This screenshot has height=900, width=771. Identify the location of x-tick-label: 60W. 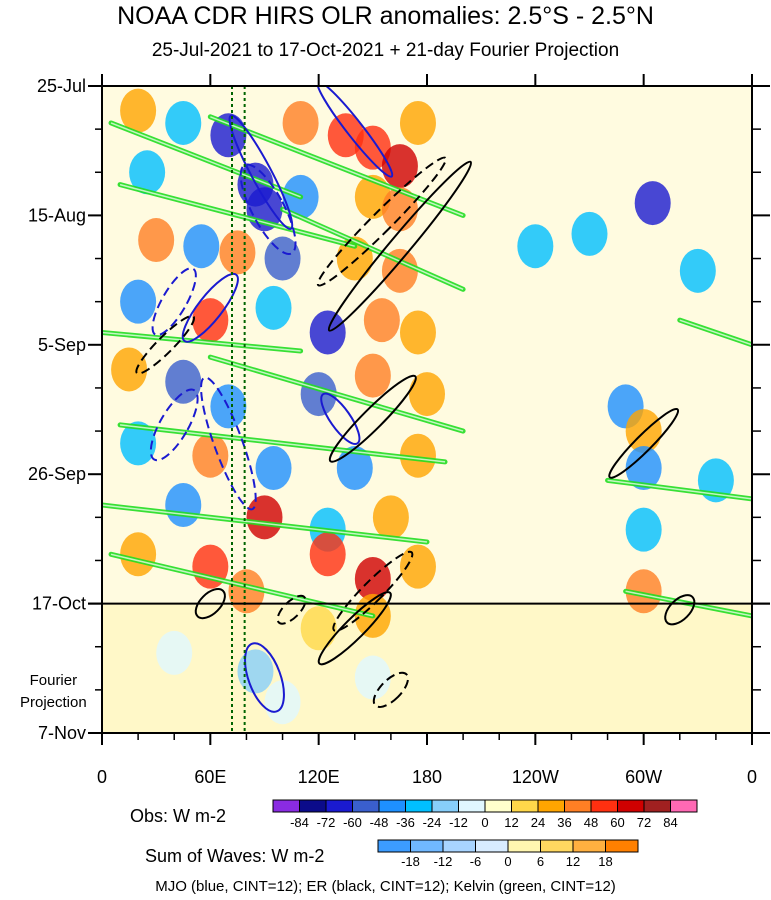
(643, 777).